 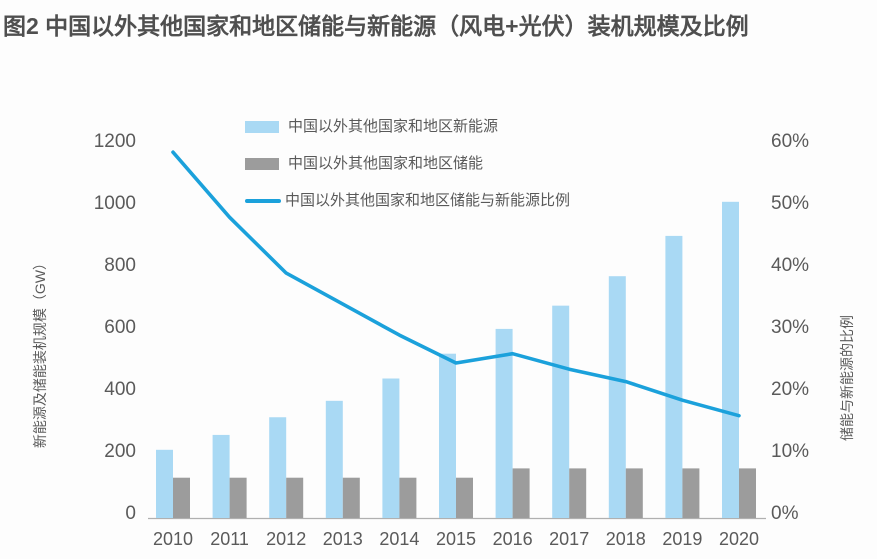 I want to click on y-axis-tick-left: 600, so click(x=120, y=327).